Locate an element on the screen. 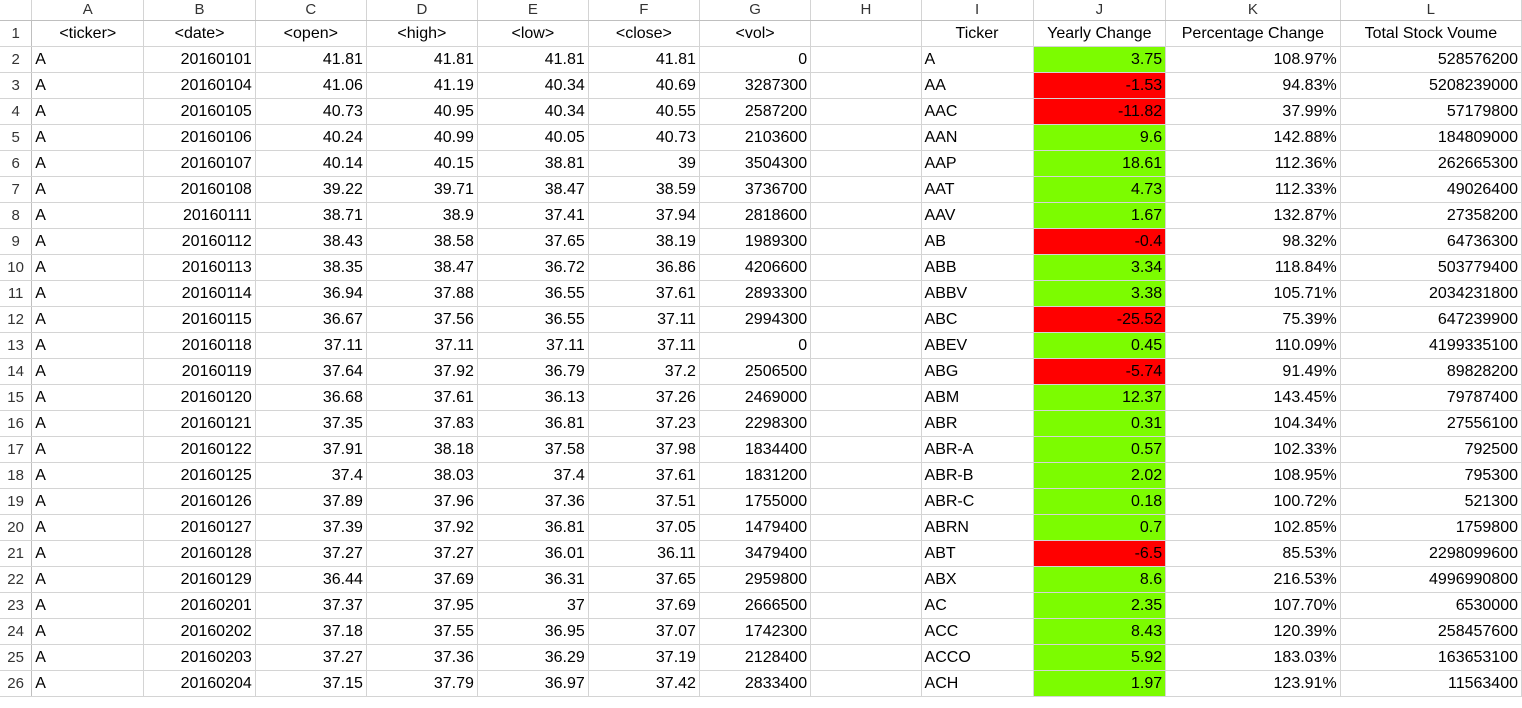  cell-high: 40.15 is located at coordinates (422, 163).